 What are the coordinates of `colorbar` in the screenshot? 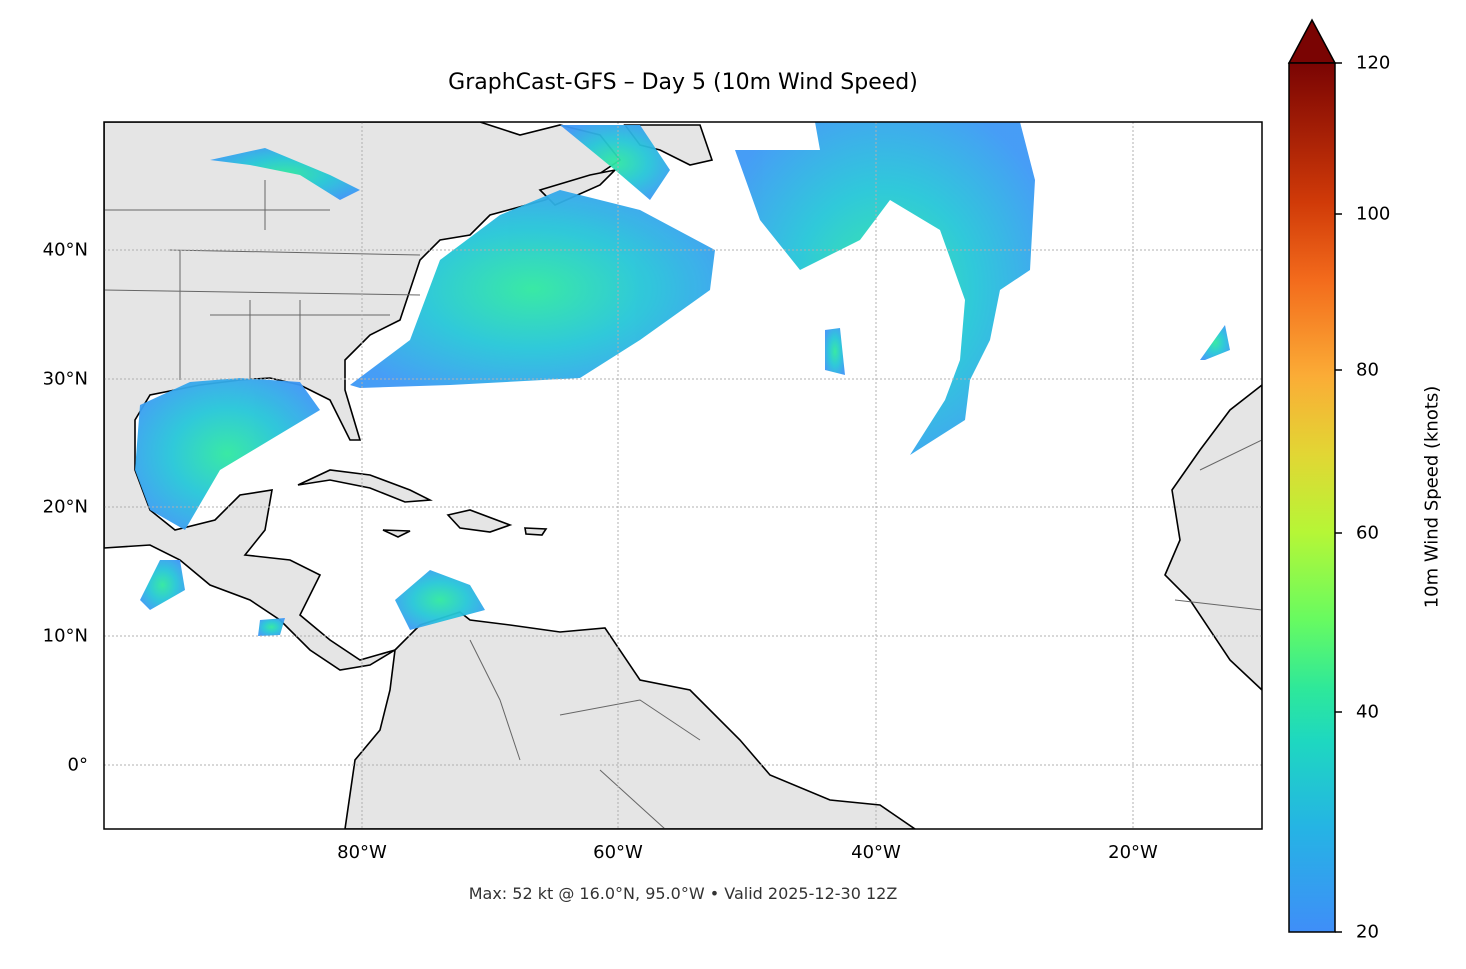 It's located at (1314, 475).